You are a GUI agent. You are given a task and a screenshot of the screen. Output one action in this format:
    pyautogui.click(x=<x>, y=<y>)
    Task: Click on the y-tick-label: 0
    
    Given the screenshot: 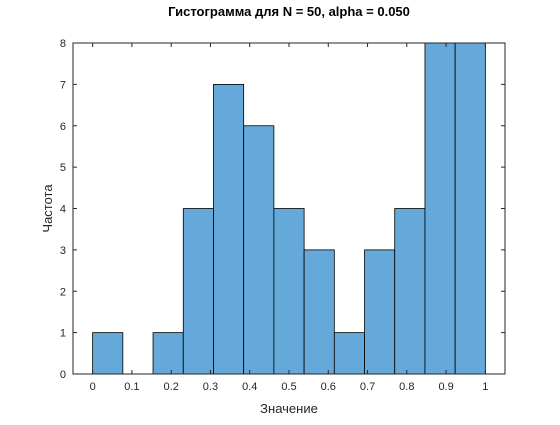 What is the action you would take?
    pyautogui.click(x=63, y=375)
    